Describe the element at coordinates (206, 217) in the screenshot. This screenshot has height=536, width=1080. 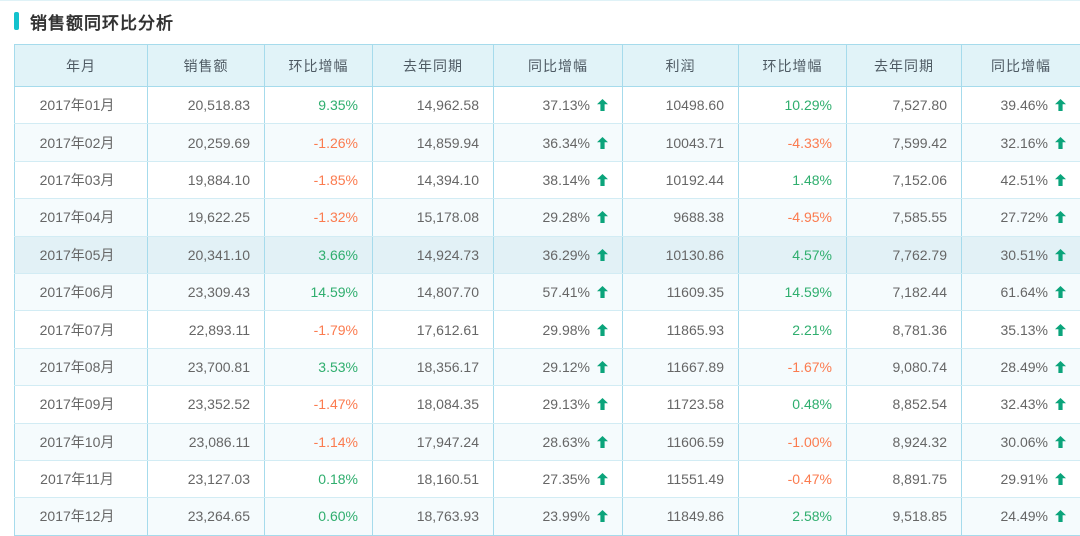
I see `cell-sales: 19,622.25` at that location.